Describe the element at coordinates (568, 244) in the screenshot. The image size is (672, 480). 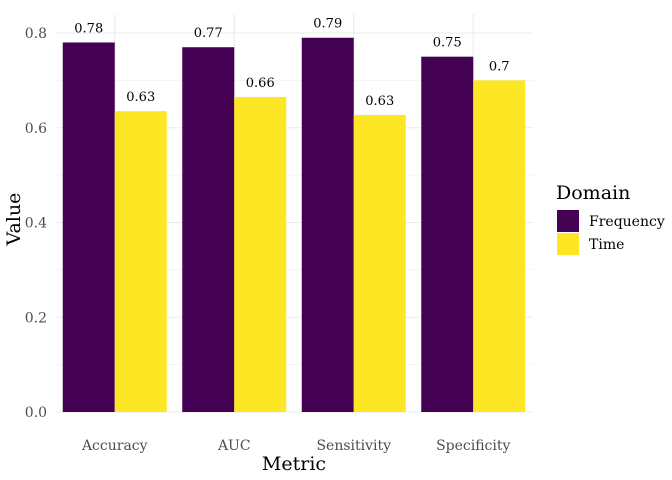
I see `legend-key-time` at that location.